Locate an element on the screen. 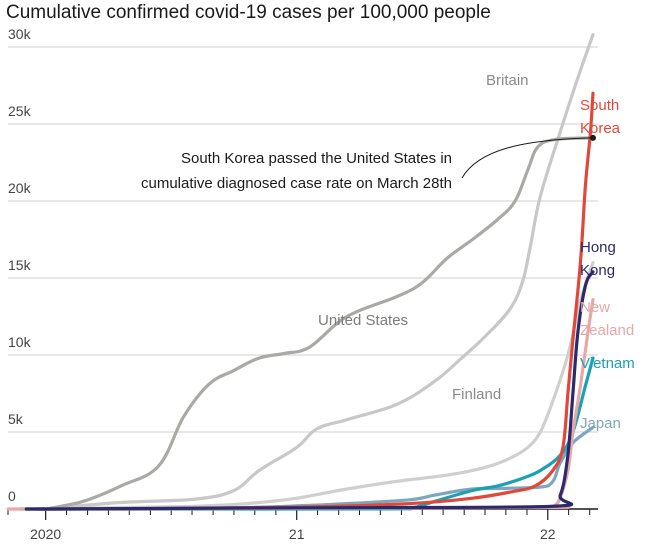 The image size is (650, 548). series-label-hong-kong: Hong is located at coordinates (598, 247).